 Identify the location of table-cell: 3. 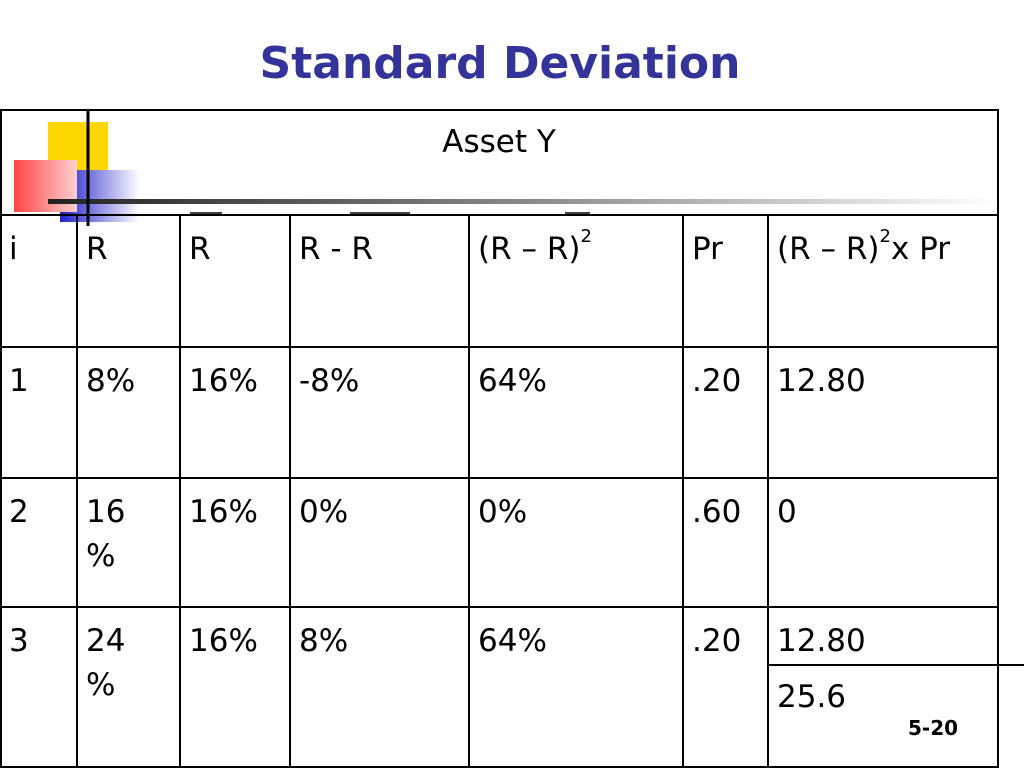
(14, 635).